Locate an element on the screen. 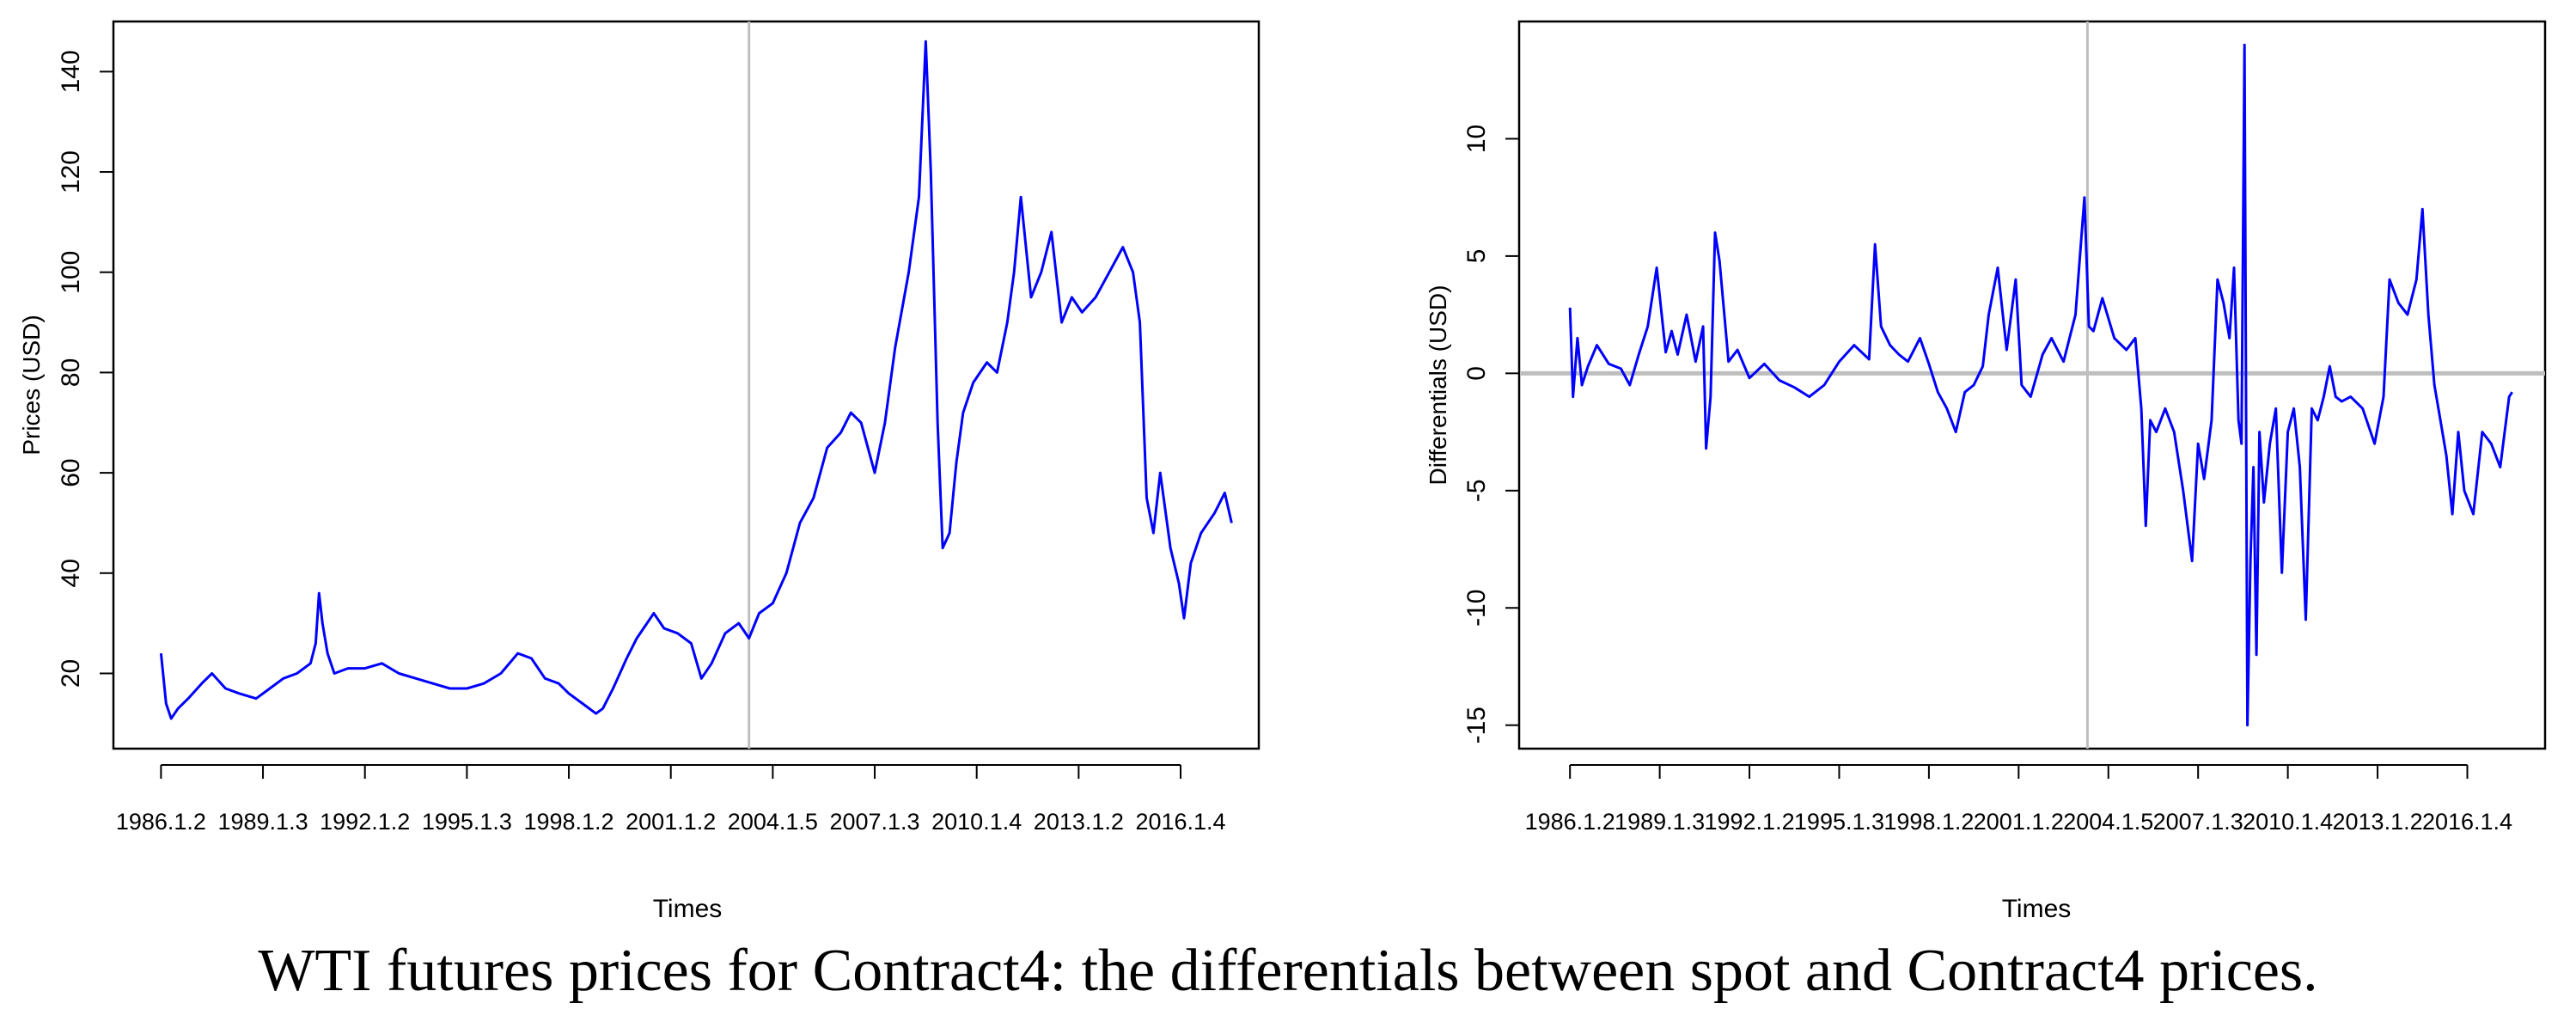 This screenshot has height=1034, width=2576. right-x-tick-label: 2001.1.2 is located at coordinates (2019, 822).